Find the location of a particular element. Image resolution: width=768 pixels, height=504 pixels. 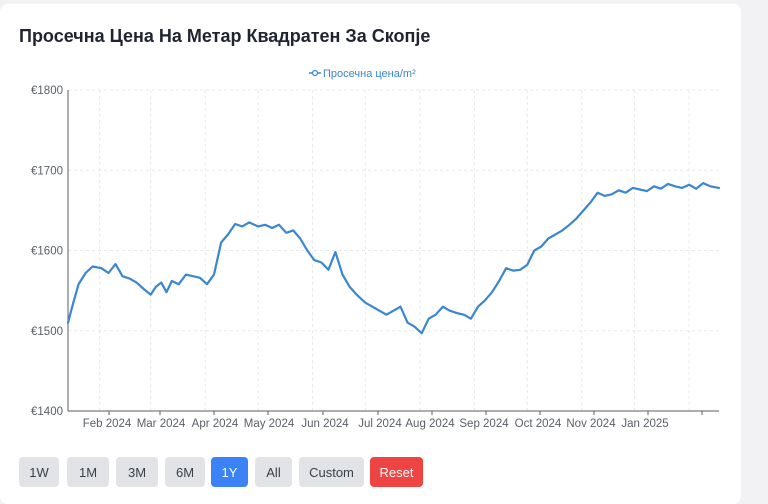

x-tick-label: Nov 2024 is located at coordinates (591, 424).